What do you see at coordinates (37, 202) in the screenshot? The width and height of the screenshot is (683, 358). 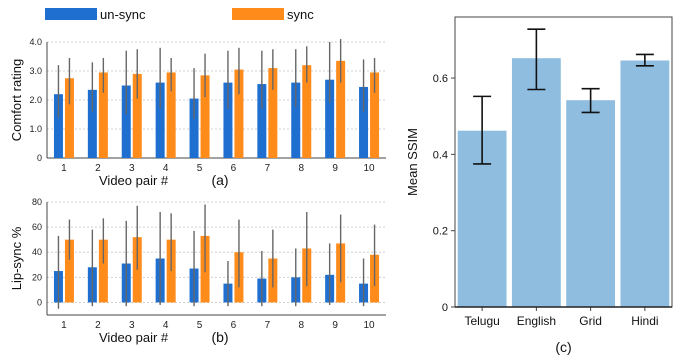 I see `y-tick-label: 80` at bounding box center [37, 202].